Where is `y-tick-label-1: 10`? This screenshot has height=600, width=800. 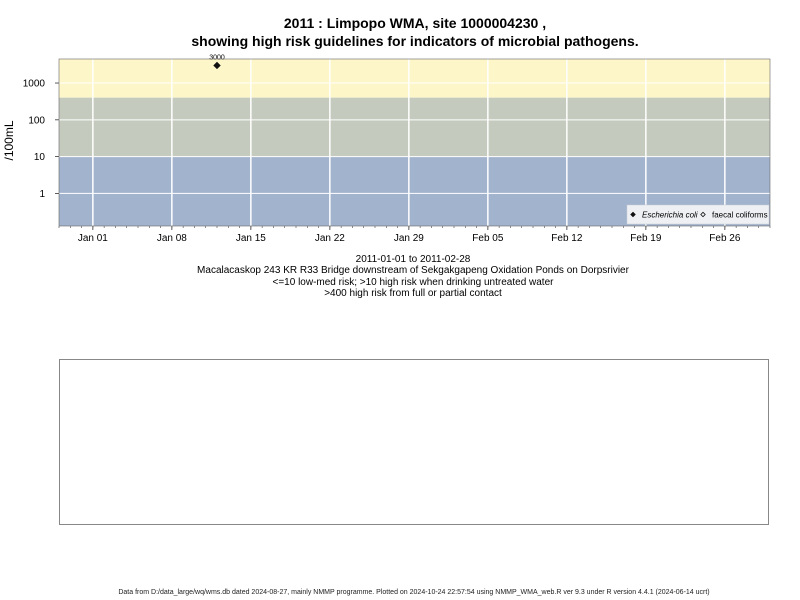
y-tick-label-1: 10 is located at coordinates (40, 157).